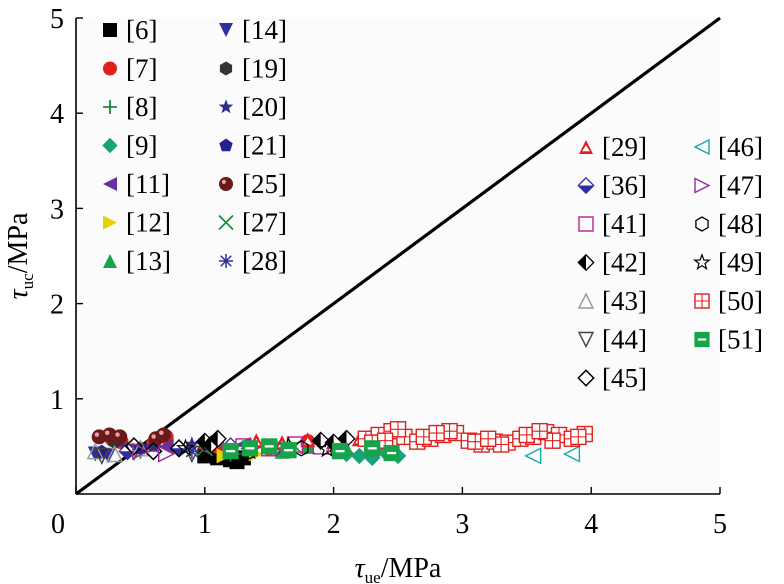  Describe the element at coordinates (740, 224) in the screenshot. I see `legend-label: [48]` at that location.